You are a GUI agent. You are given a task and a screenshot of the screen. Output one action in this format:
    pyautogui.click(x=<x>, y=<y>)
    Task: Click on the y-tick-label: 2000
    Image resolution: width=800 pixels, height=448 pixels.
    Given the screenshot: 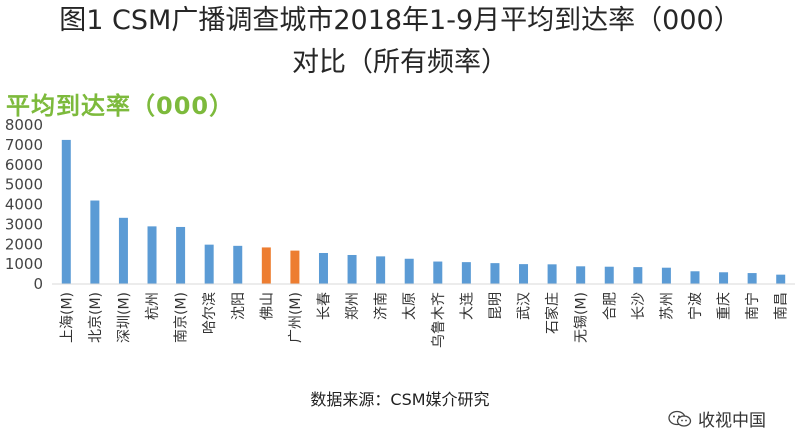 What is the action you would take?
    pyautogui.click(x=24, y=244)
    